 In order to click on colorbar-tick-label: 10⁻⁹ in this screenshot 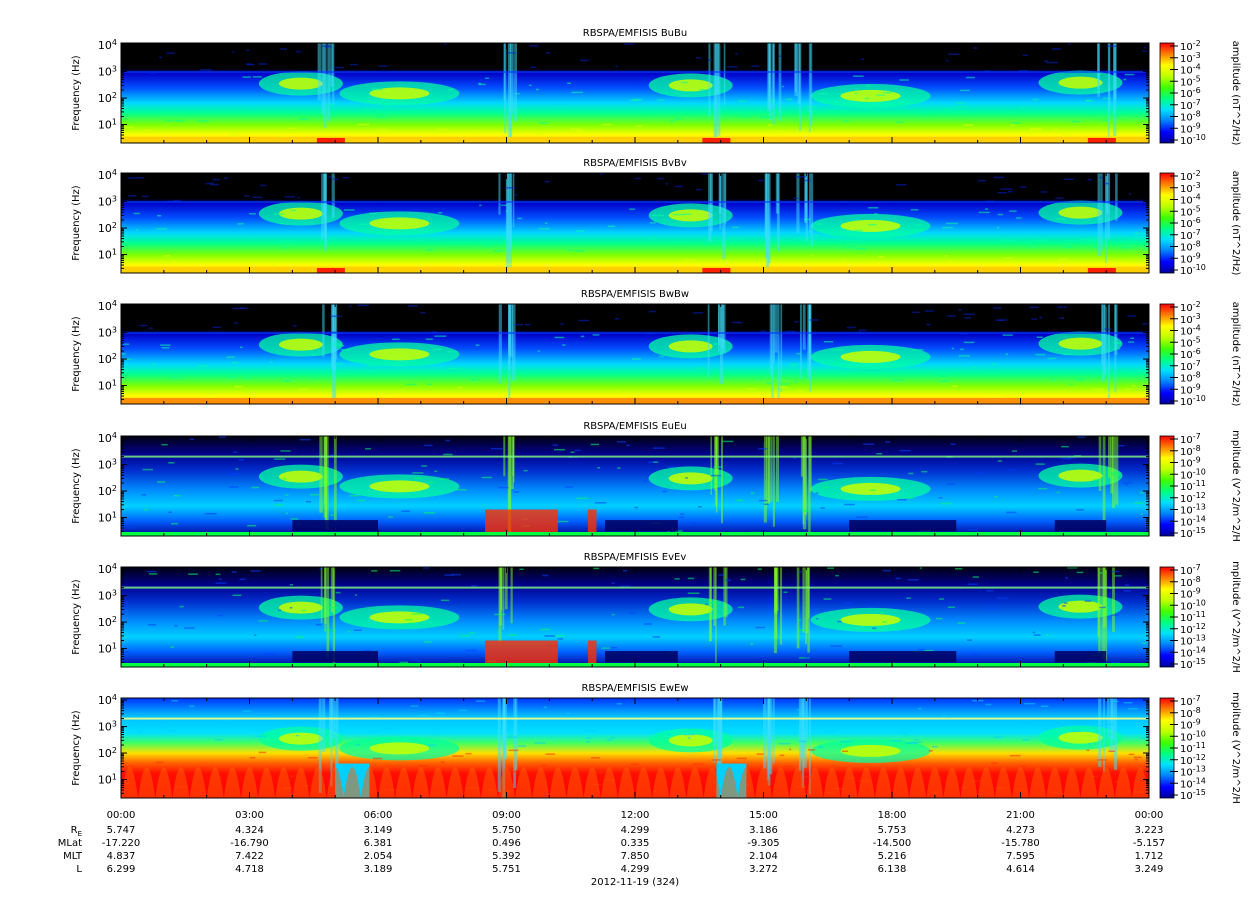, I will do `click(1190, 389)`.